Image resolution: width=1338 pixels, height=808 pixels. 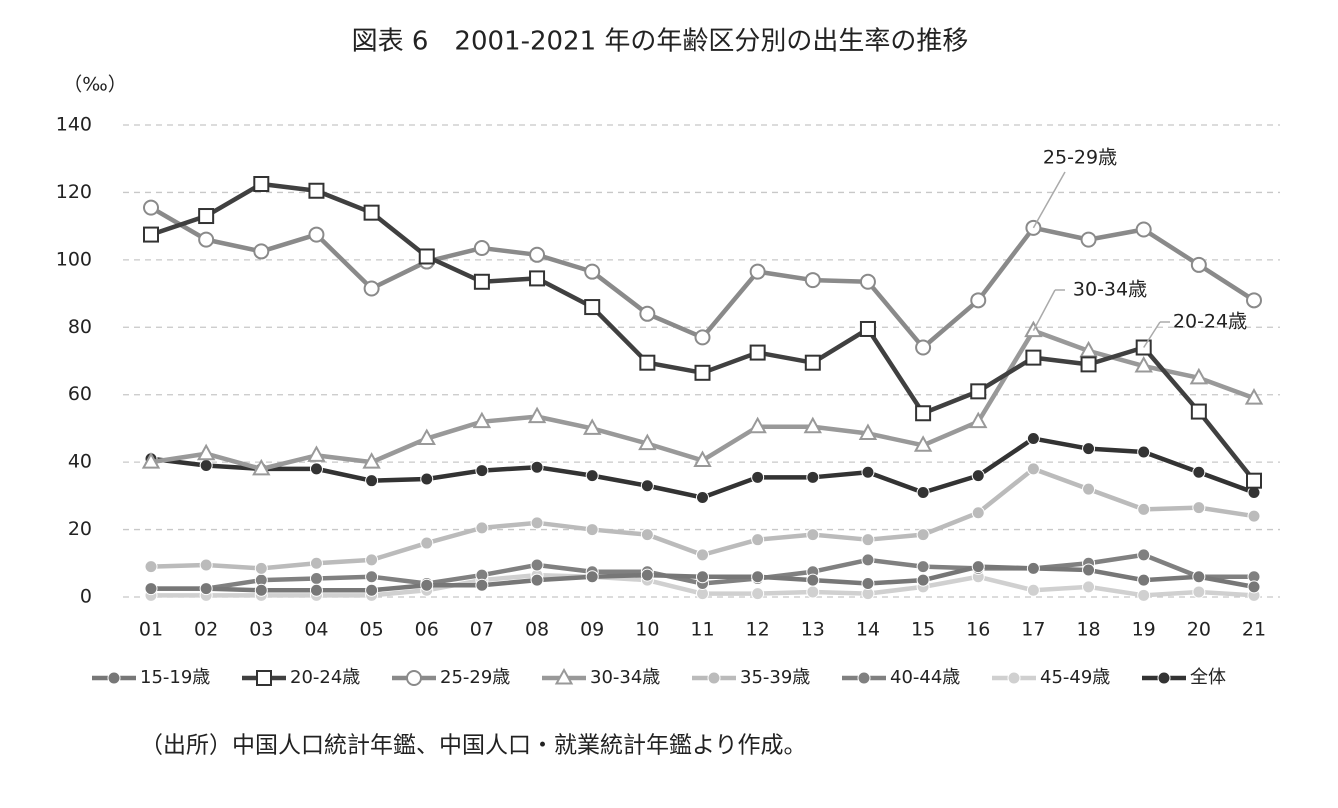 What do you see at coordinates (702, 630) in the screenshot?
I see `x-tick-label: 11` at bounding box center [702, 630].